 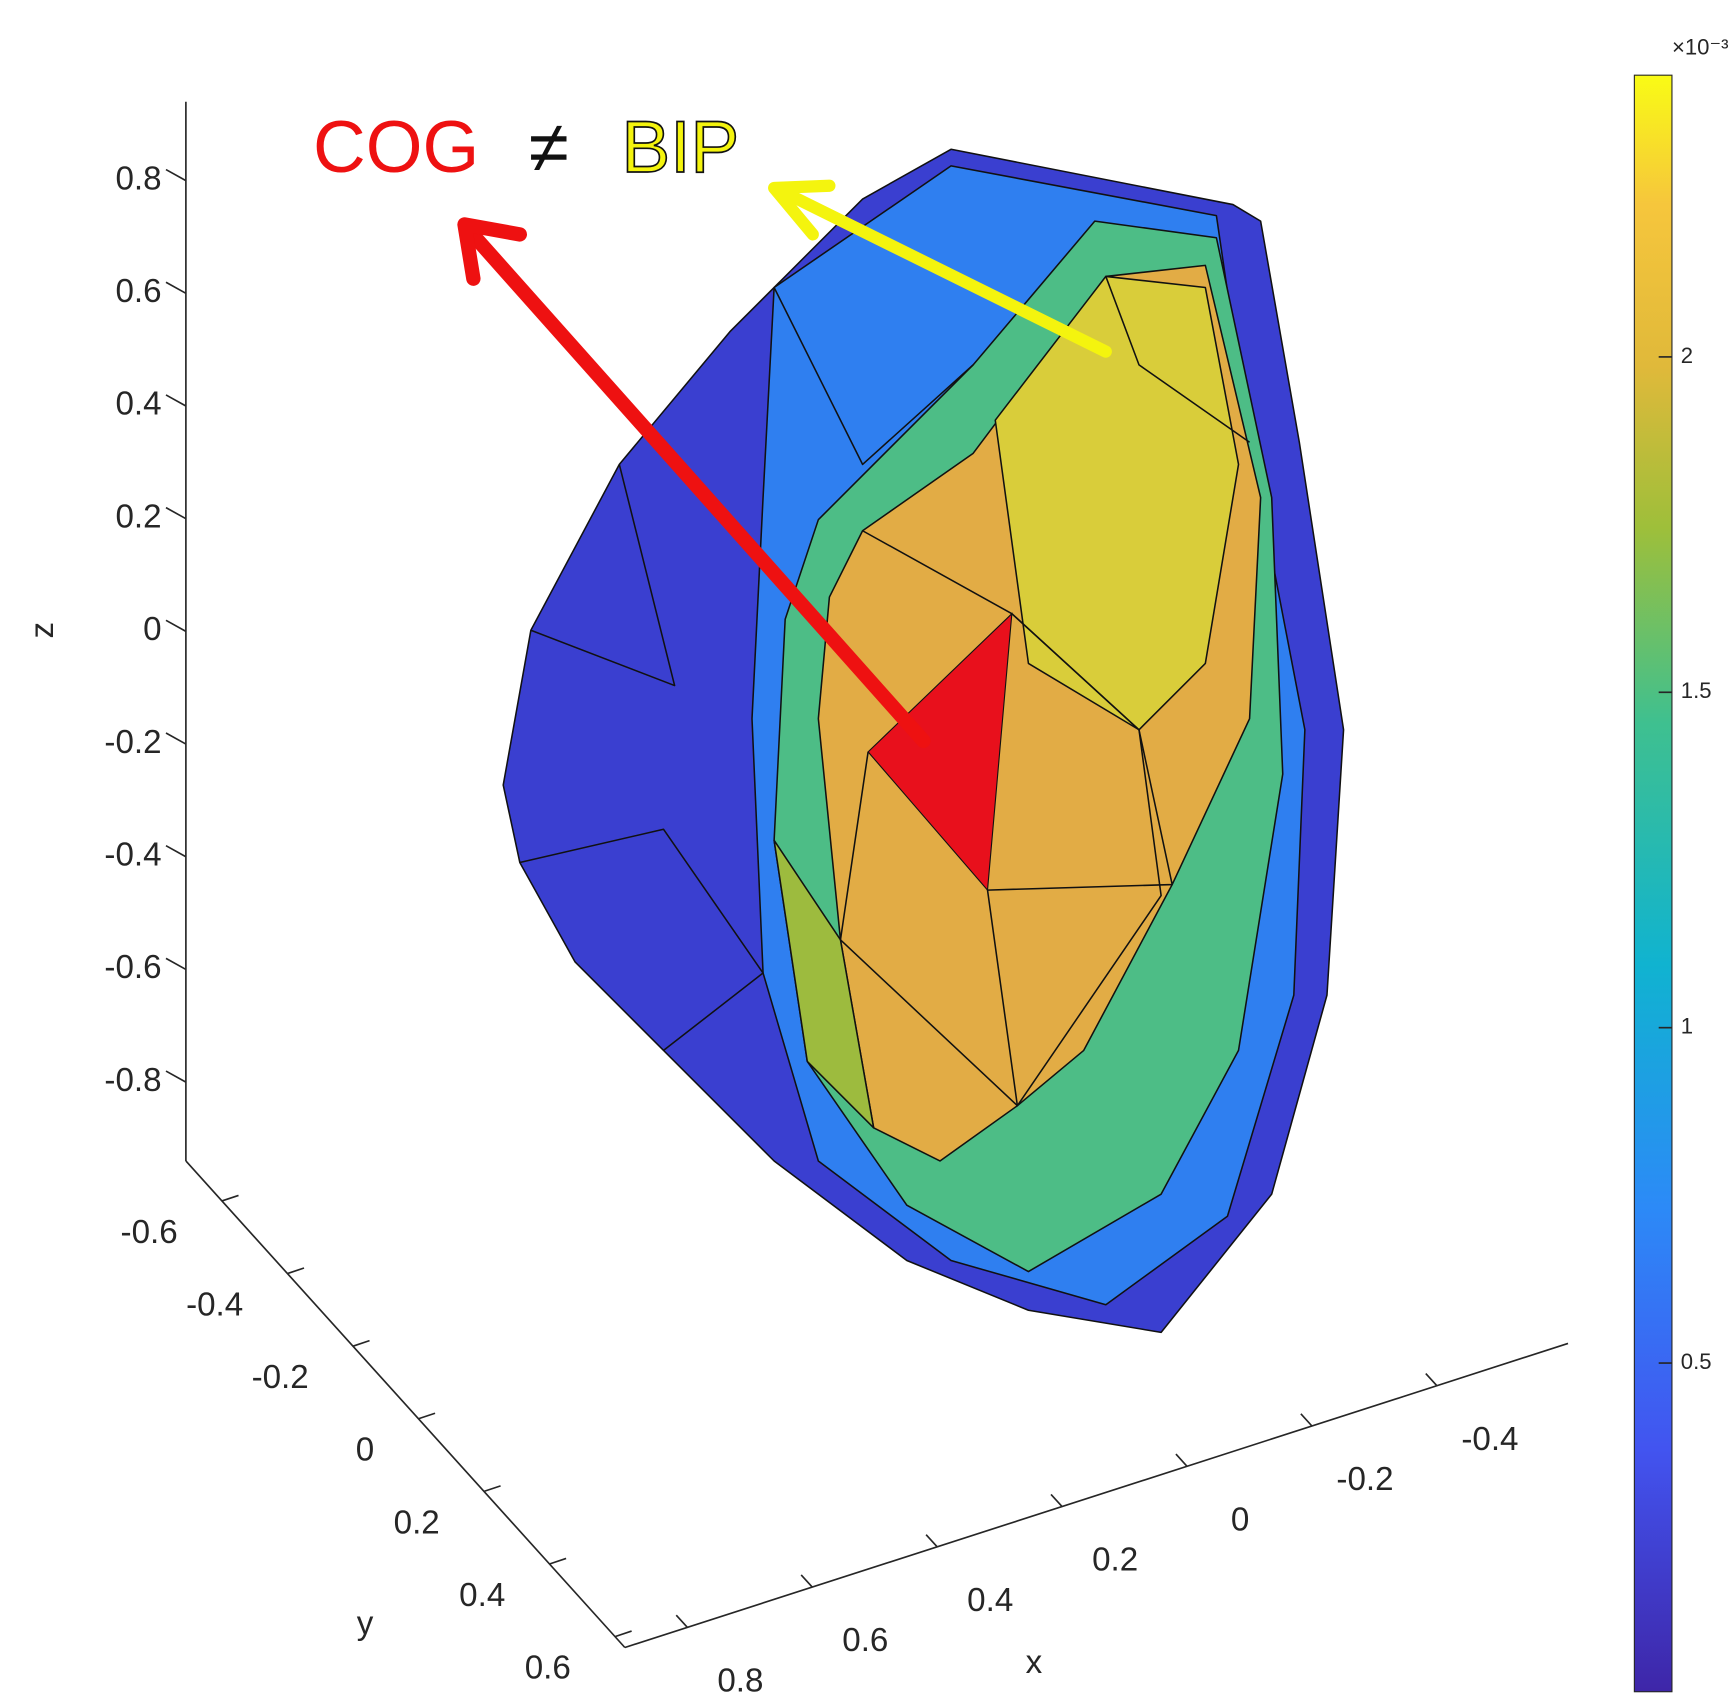 What do you see at coordinates (1240, 1519) in the screenshot?
I see `x-tick-label: 0` at bounding box center [1240, 1519].